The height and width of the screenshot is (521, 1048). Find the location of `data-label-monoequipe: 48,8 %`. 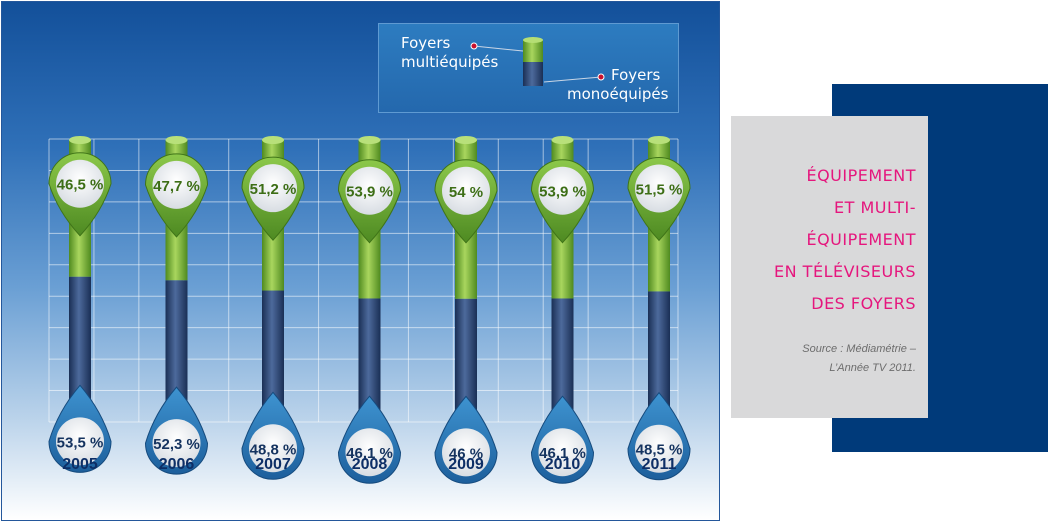

data-label-monoequipe: 48,8 % is located at coordinates (273, 449).